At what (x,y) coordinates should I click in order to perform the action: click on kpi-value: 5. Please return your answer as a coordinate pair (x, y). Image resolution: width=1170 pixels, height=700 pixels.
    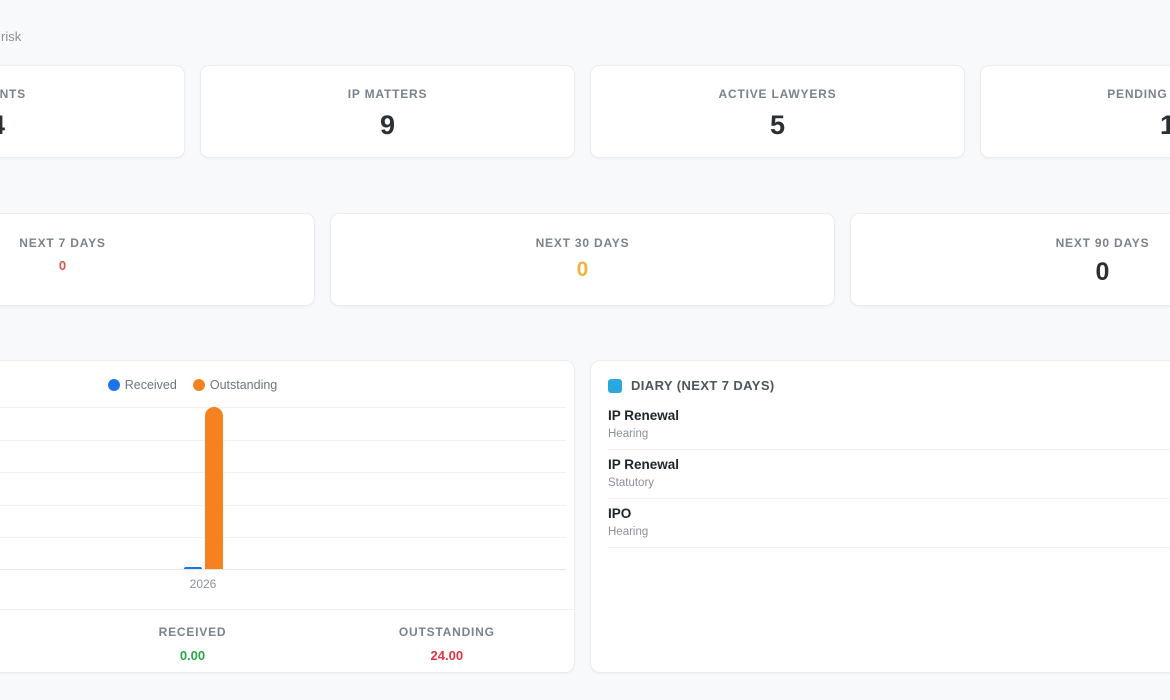
    Looking at the image, I should click on (777, 125).